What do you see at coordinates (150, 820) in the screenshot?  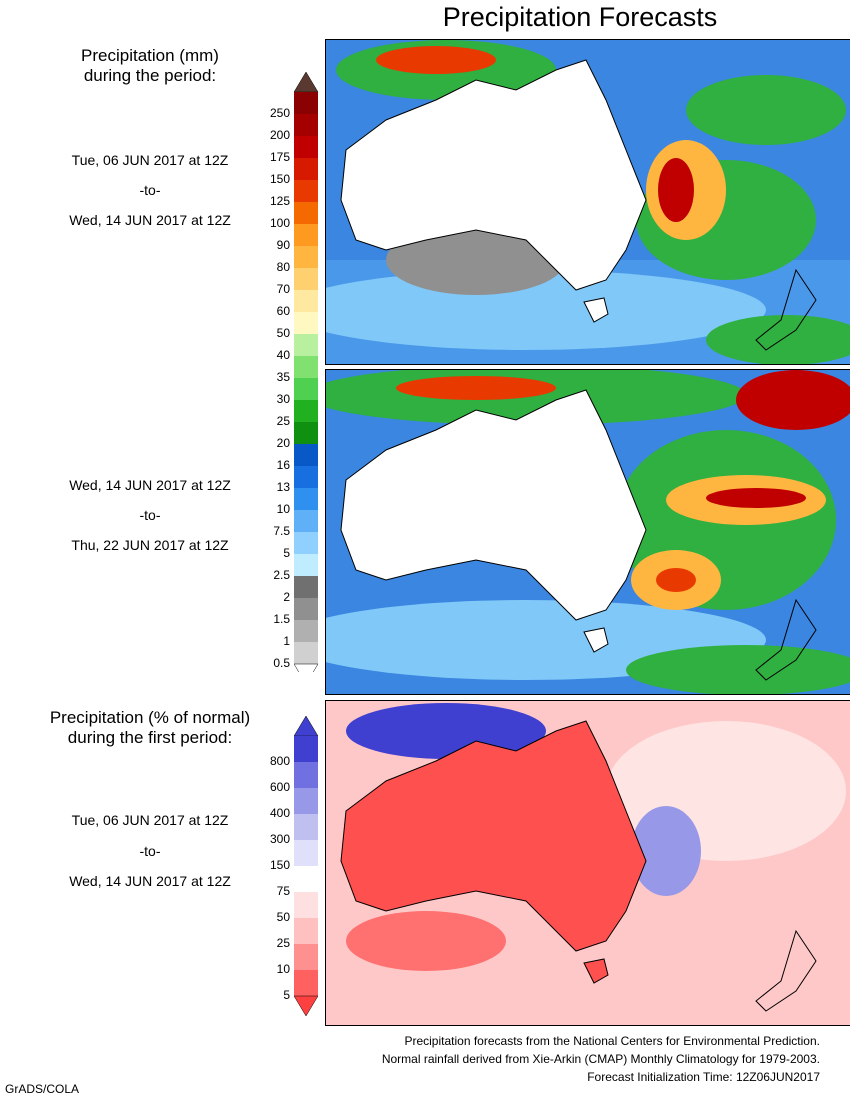 I see `pct-period-start: Tue, 06 JUN 2017 at 12Z` at bounding box center [150, 820].